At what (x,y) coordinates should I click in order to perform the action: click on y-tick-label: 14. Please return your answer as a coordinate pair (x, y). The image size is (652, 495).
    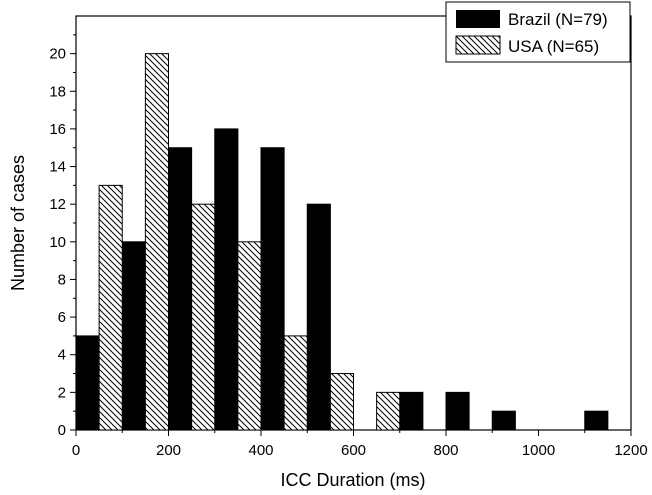
    Looking at the image, I should click on (57, 167).